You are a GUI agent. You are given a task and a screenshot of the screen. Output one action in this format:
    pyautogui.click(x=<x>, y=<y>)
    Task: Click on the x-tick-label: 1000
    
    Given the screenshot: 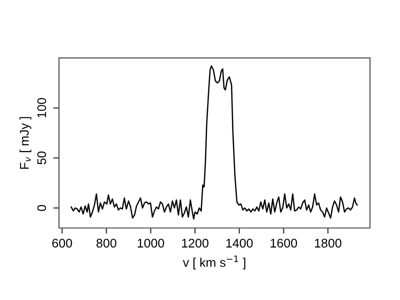 What is the action you would take?
    pyautogui.click(x=151, y=243)
    